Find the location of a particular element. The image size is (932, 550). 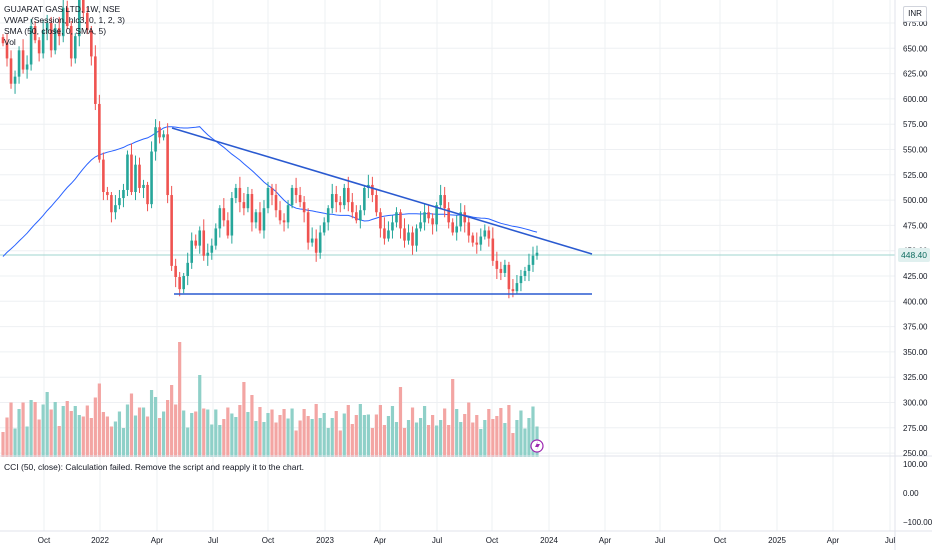

cci-tick-label: 0.00 is located at coordinates (911, 493).